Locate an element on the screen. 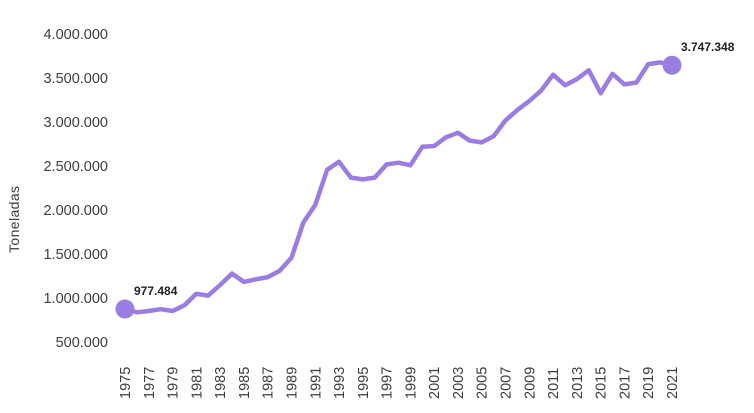  x-axis-tick-label: 1989 is located at coordinates (292, 383).